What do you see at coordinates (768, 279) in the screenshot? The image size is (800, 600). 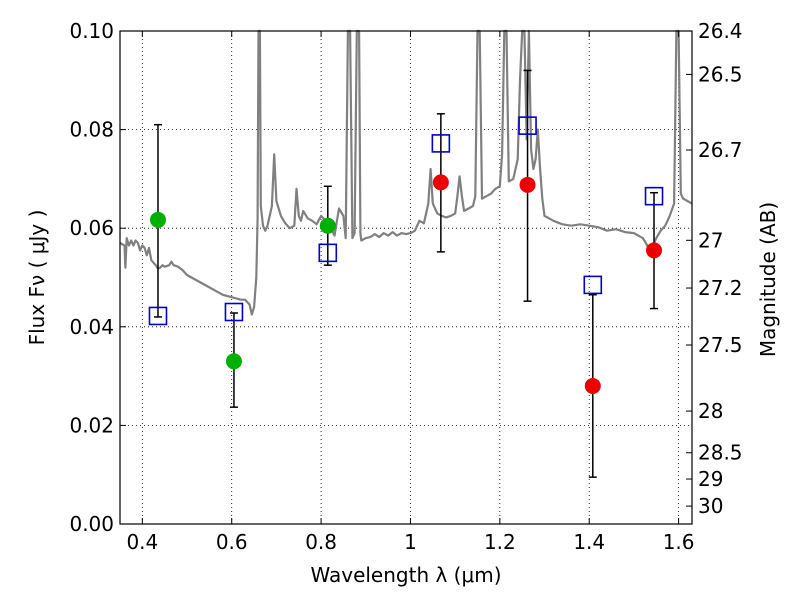 I see `y2-axis-title: Magnitude (AB)` at bounding box center [768, 279].